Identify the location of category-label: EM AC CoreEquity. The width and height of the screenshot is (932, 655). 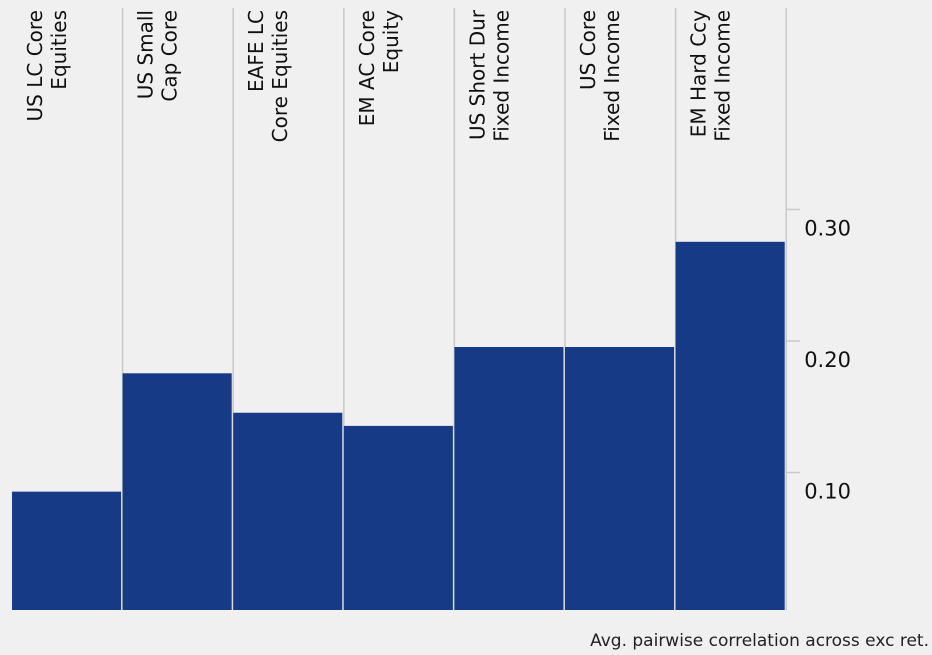
(379, 68).